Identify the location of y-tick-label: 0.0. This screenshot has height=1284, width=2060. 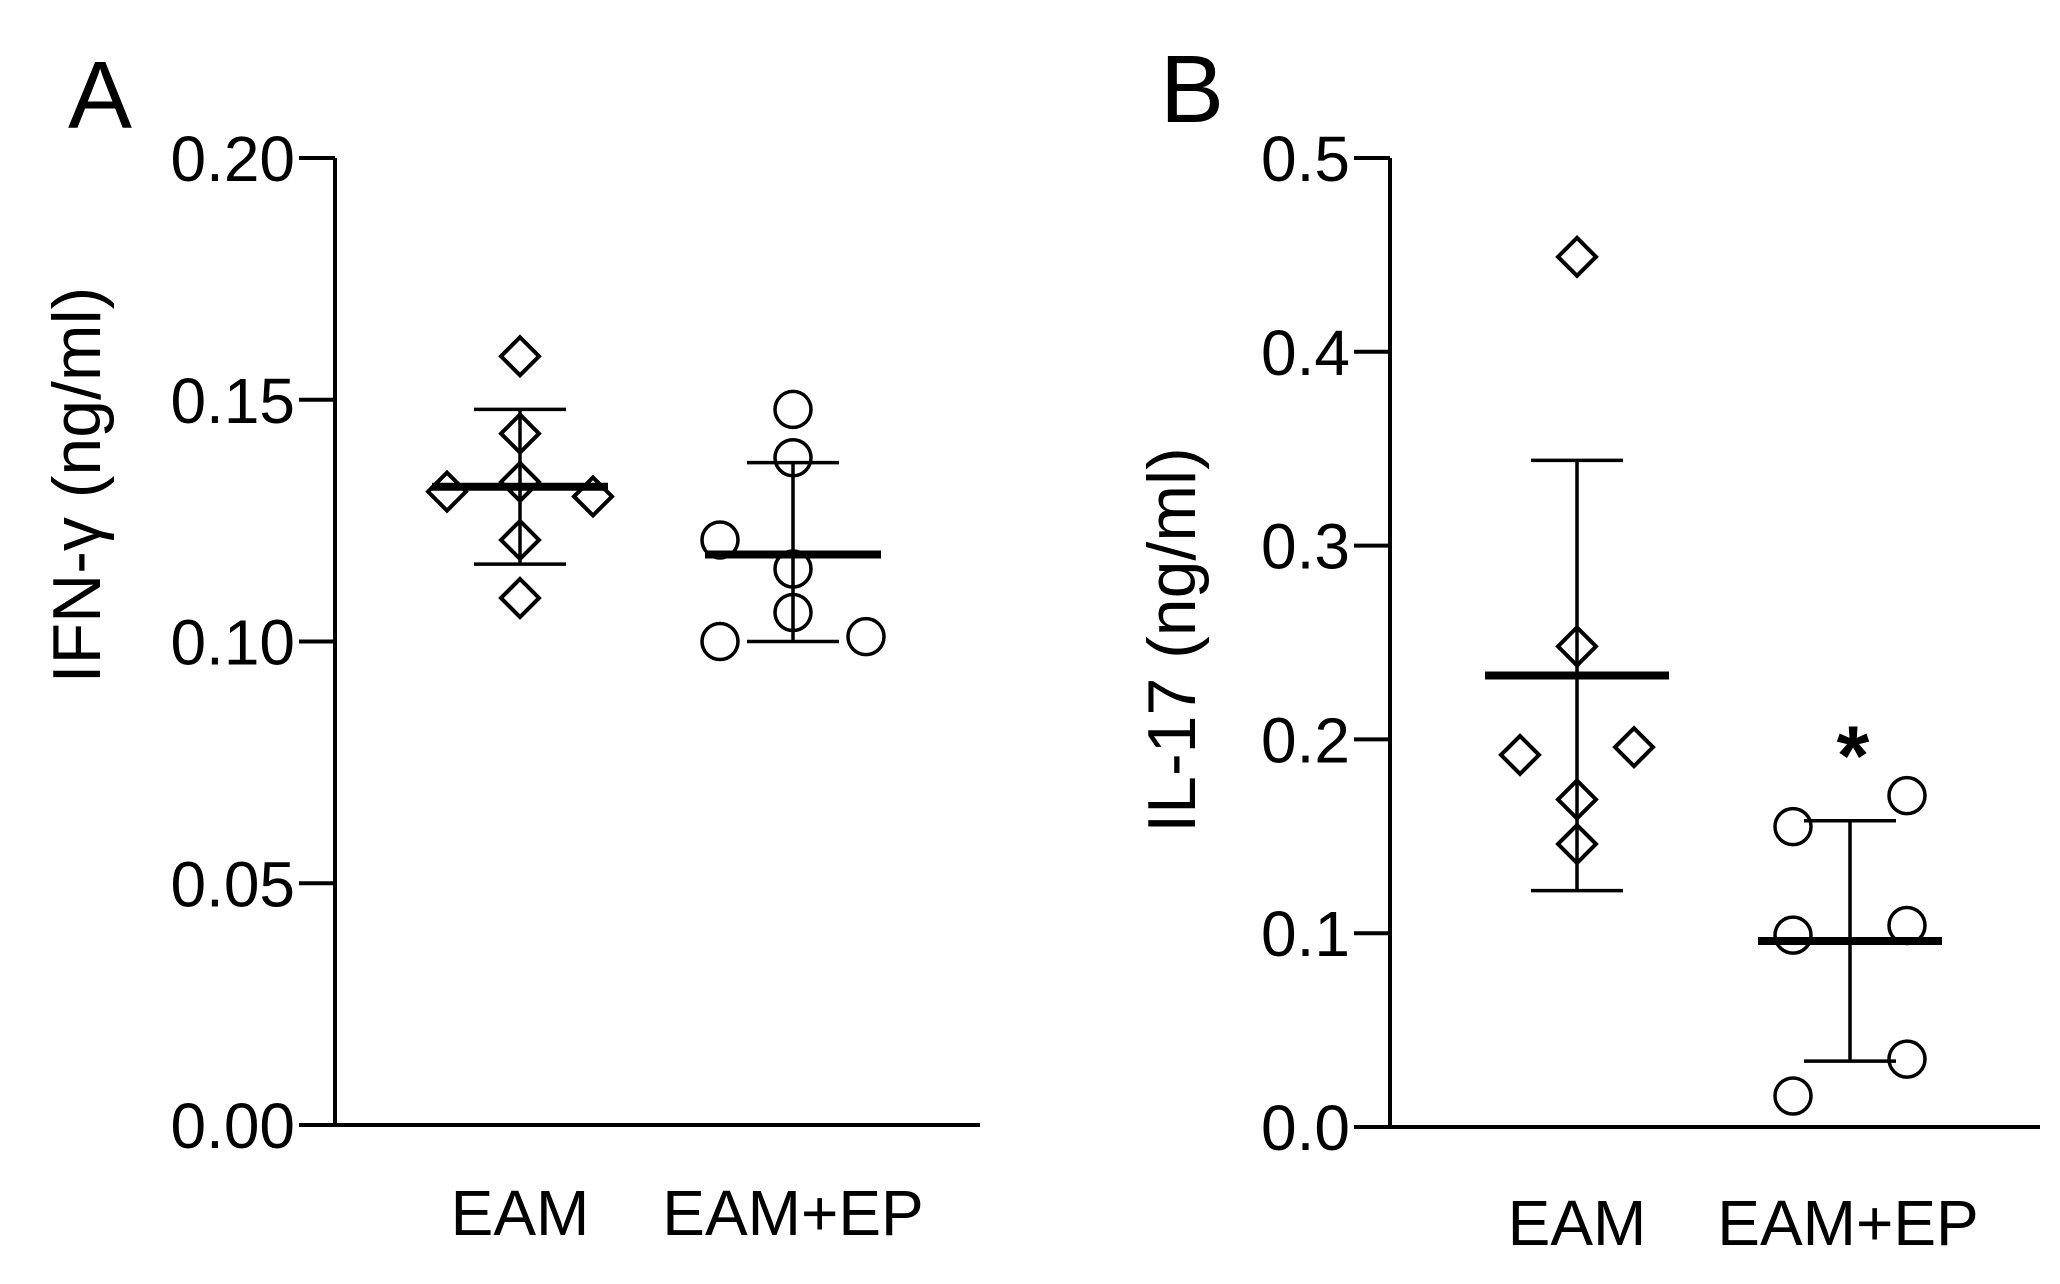
(1305, 1128).